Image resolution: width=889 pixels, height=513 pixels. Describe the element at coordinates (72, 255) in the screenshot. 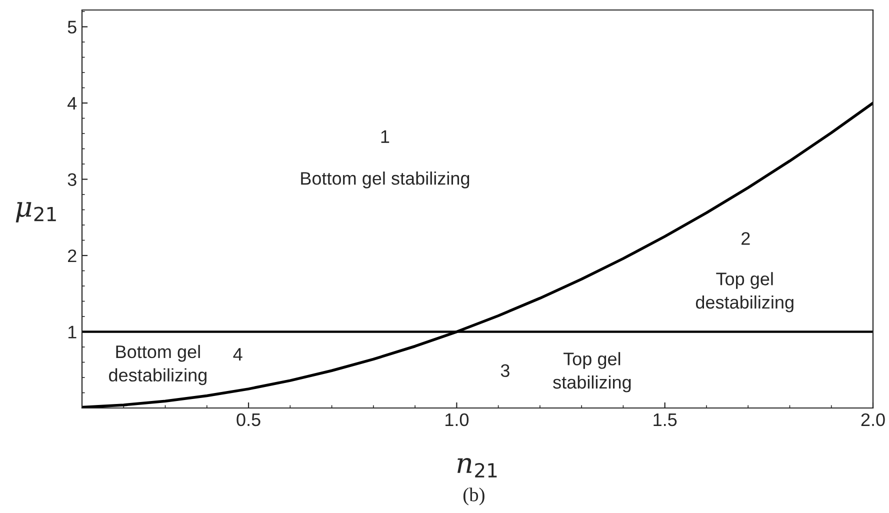

I see `y-tick-label: 2` at that location.